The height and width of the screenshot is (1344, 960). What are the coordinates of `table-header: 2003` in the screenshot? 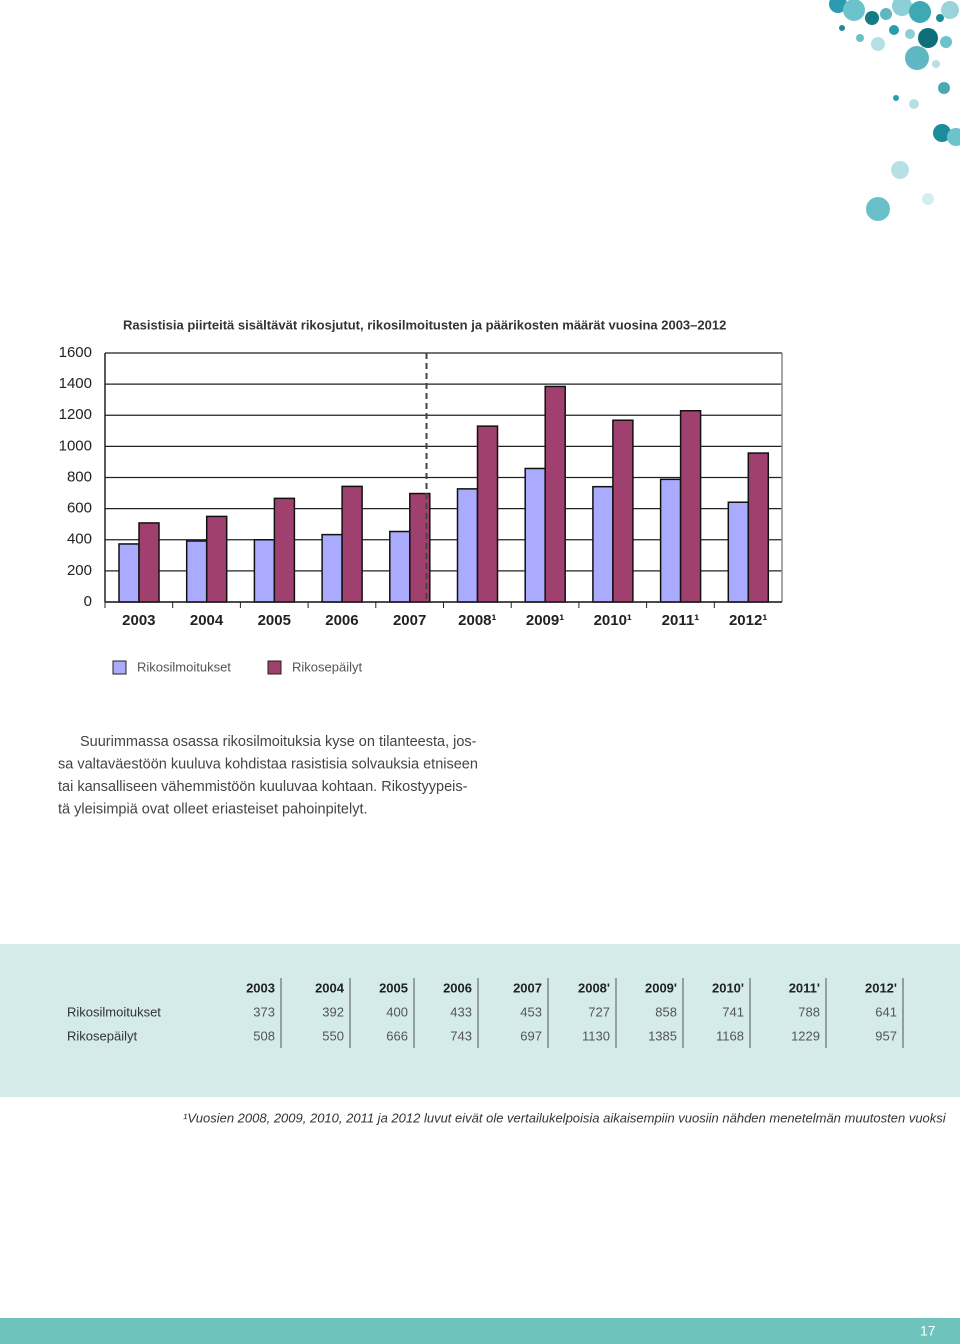 It's located at (260, 987).